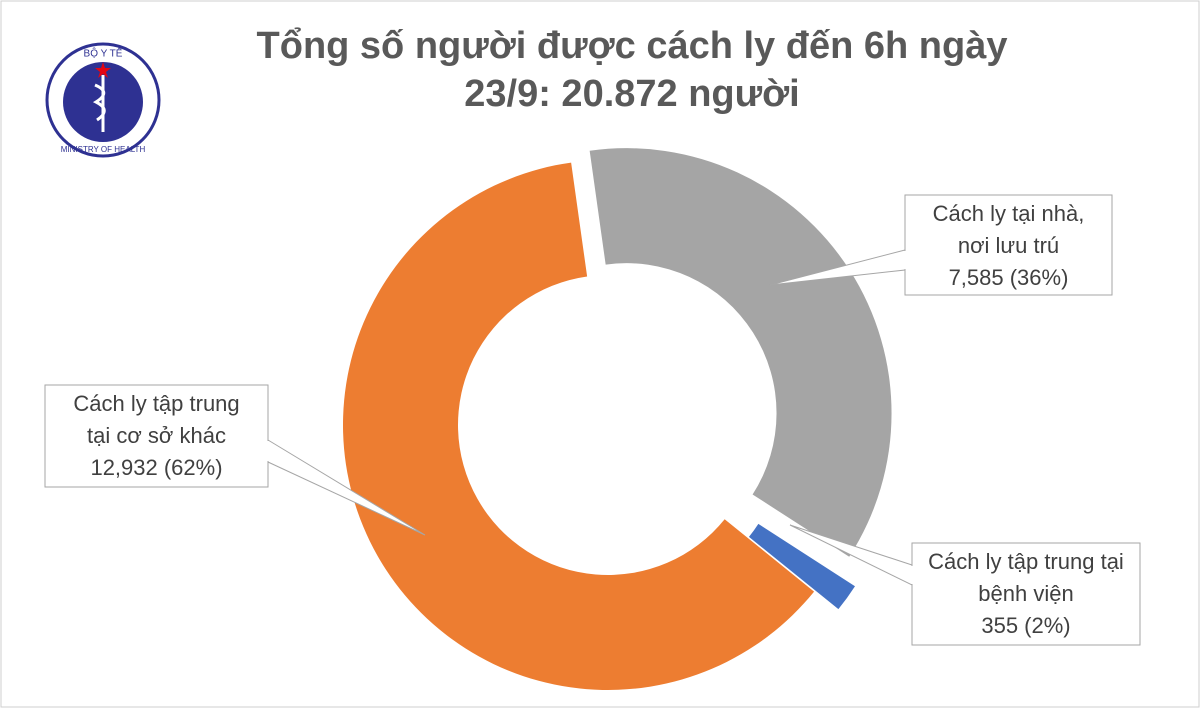 This screenshot has width=1200, height=708. What do you see at coordinates (631, 94) in the screenshot?
I see `chart-title: 23/9: 20.872 người` at bounding box center [631, 94].